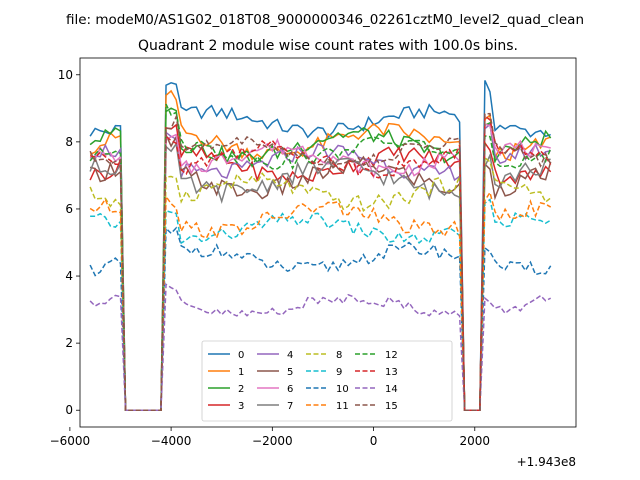  What do you see at coordinates (391, 406) in the screenshot?
I see `legend-label-15: 15` at bounding box center [391, 406].